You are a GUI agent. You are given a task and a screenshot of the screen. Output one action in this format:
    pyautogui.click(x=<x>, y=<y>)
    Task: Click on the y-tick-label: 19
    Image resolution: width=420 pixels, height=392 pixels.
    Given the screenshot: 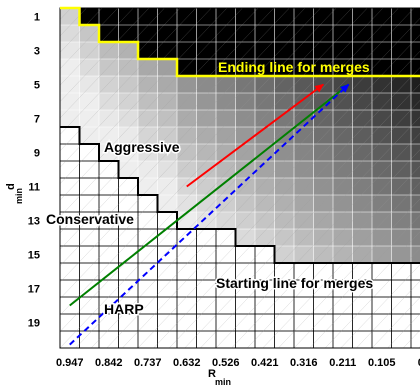 What is the action you would take?
    pyautogui.click(x=34, y=324)
    